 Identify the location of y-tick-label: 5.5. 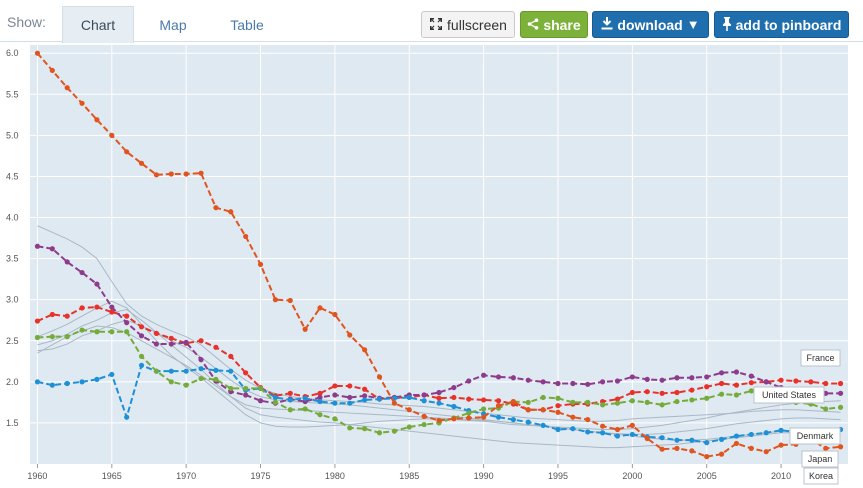
(12, 94).